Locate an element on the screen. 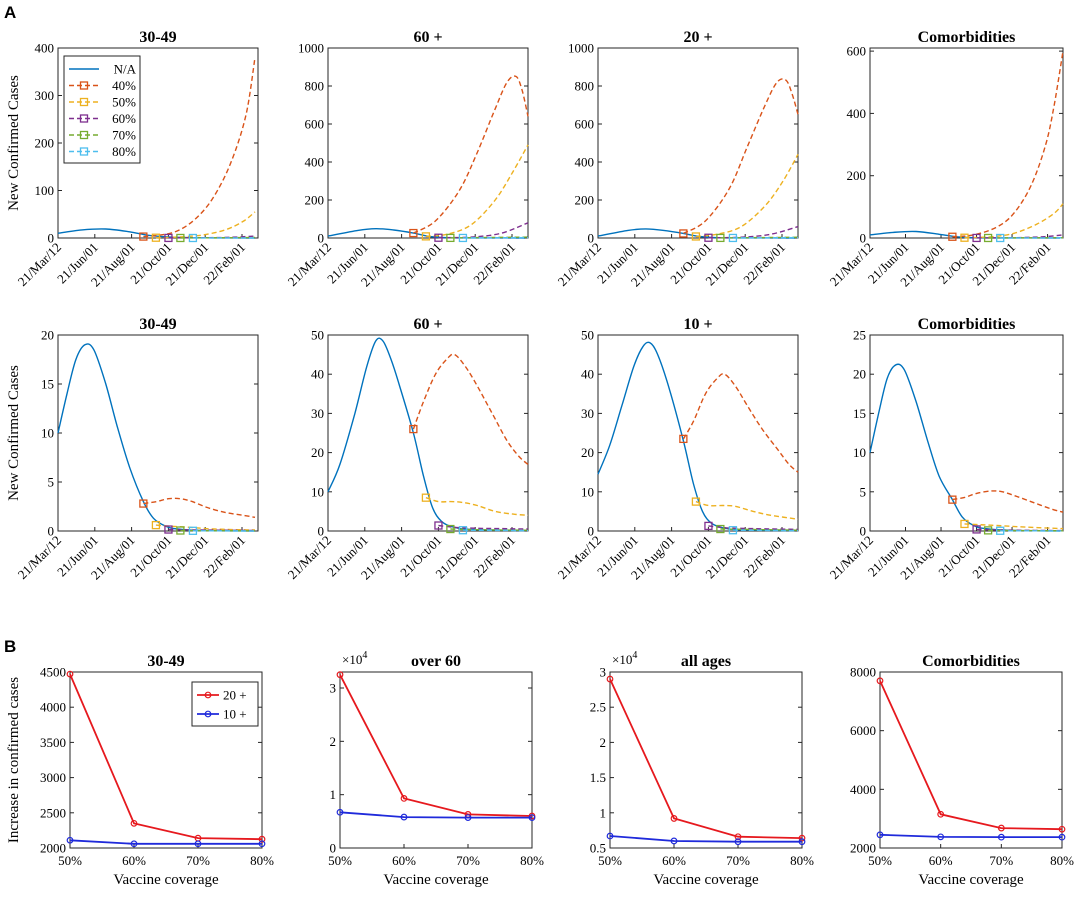  legend-label: 40% is located at coordinates (124, 85).